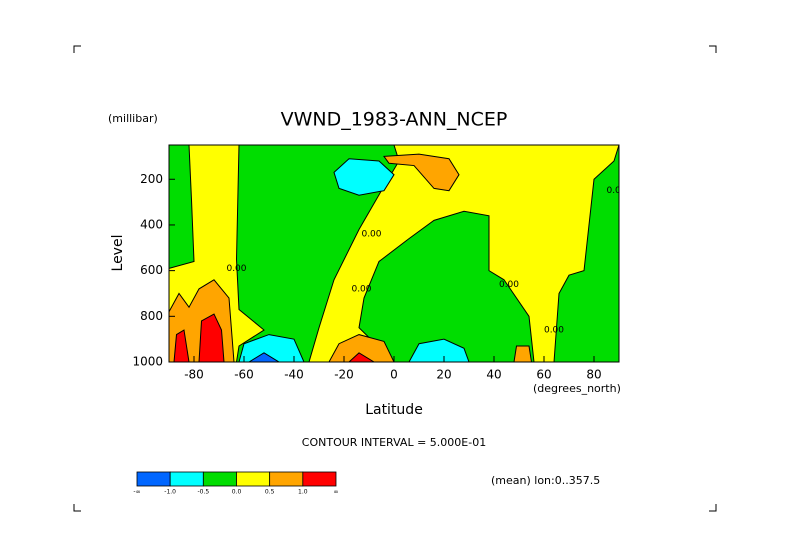  Describe the element at coordinates (151, 179) in the screenshot. I see `y-tick-label: 200` at that location.